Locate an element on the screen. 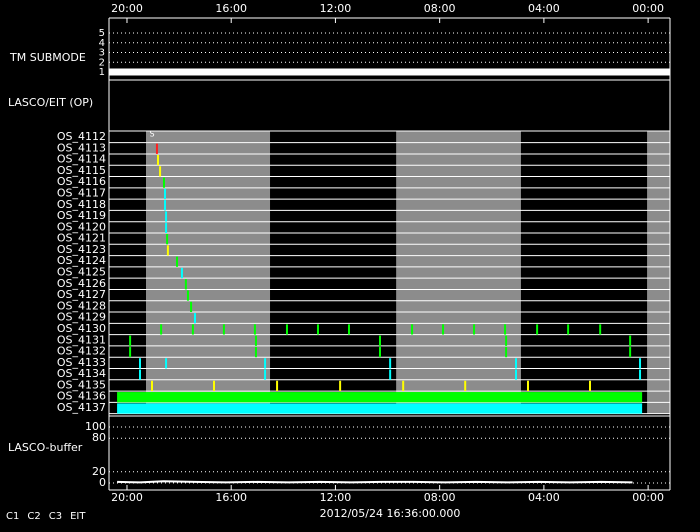 Image resolution: width=700 pixels, height=532 pixels. legend-entry: C2 is located at coordinates (33, 516).